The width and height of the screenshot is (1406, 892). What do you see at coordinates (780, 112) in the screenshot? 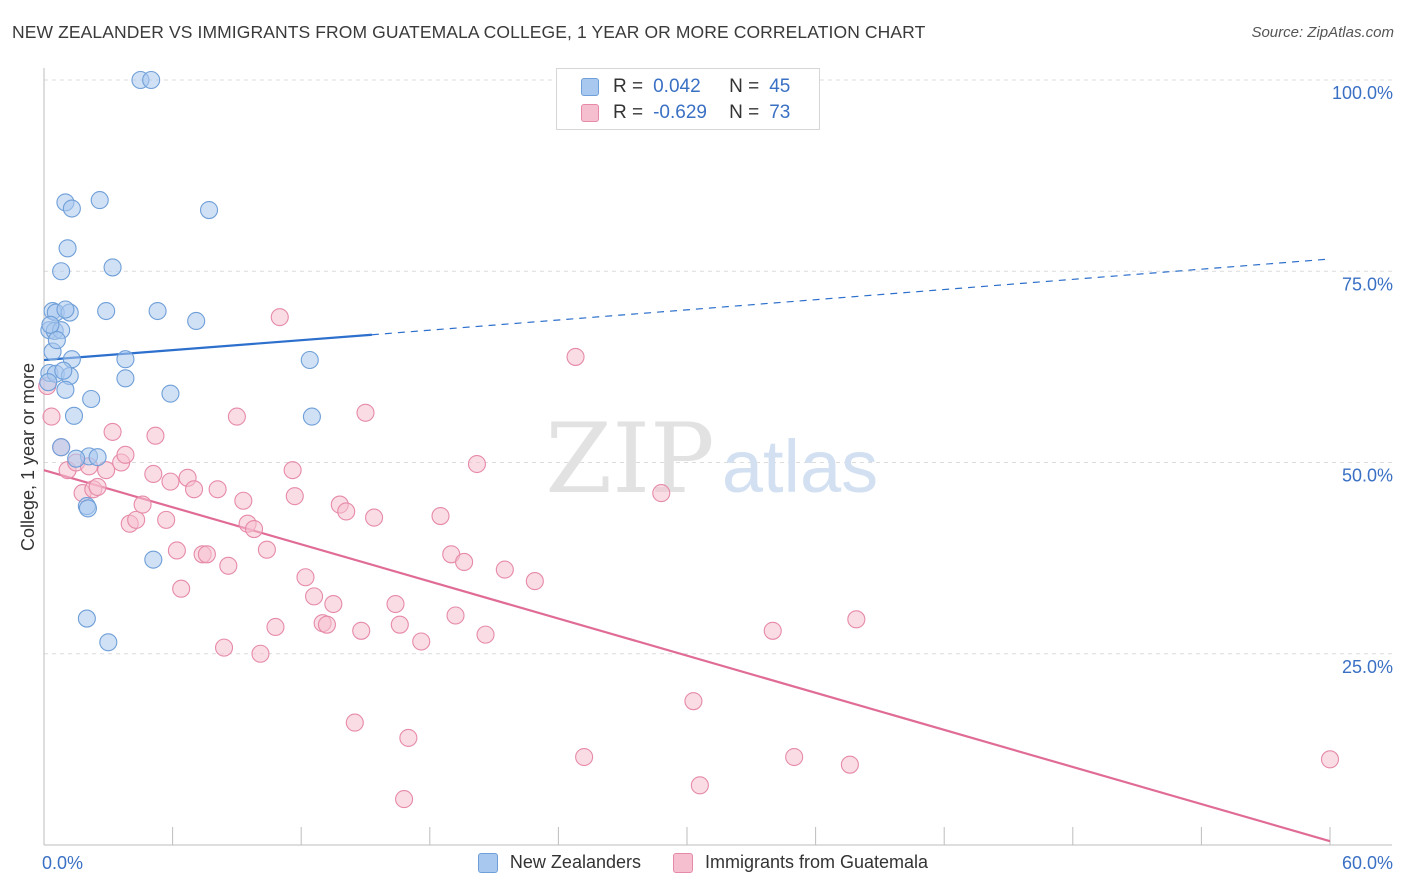
I see `legend-n-value: 73` at bounding box center [780, 112].